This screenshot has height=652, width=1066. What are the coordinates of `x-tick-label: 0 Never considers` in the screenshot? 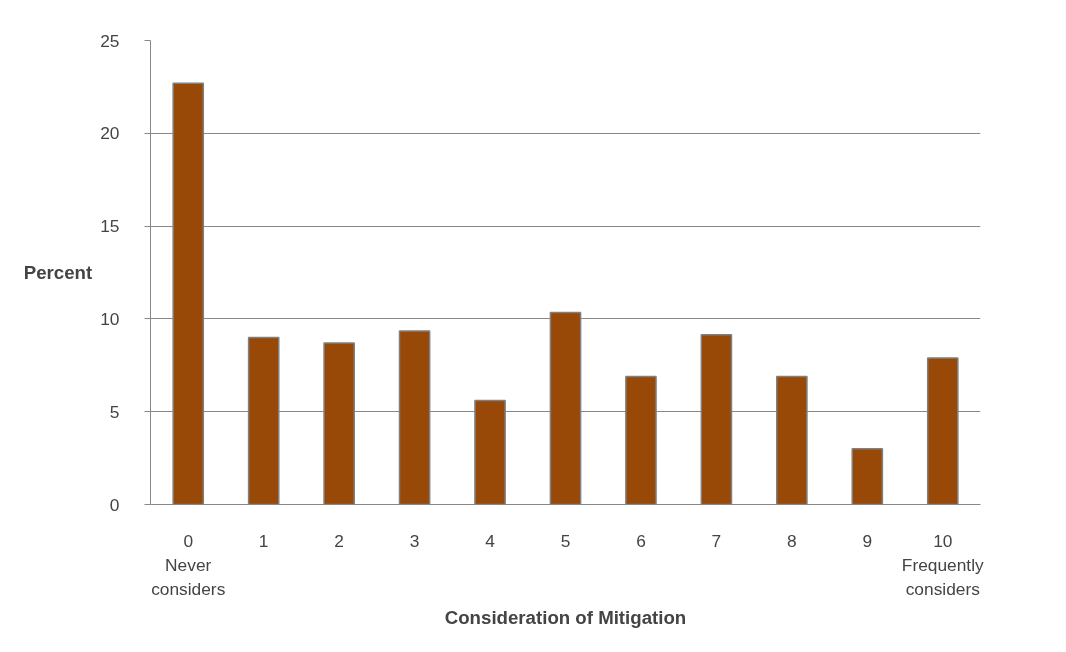 It's located at (188, 564).